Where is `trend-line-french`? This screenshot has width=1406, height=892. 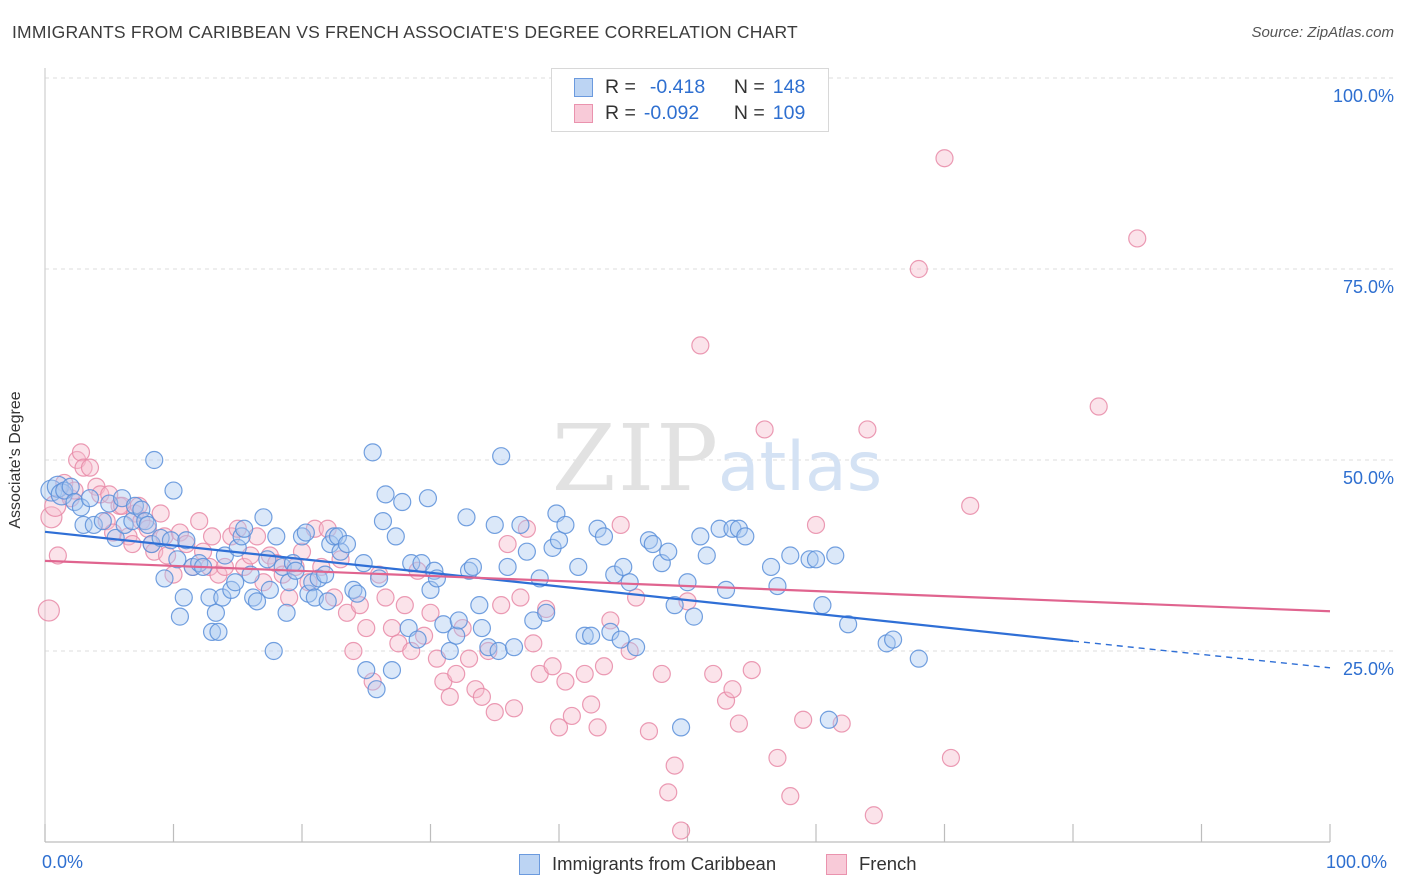 trend-line-french is located at coordinates (687, 586).